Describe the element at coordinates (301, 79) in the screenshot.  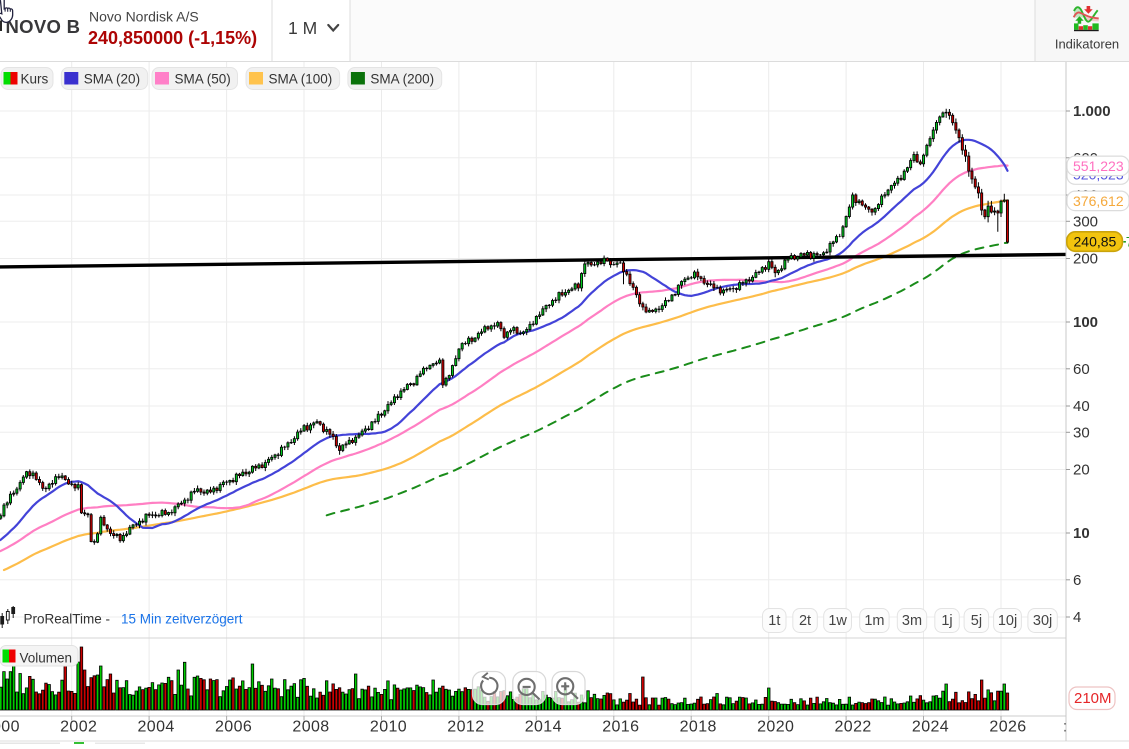
I see `svg-text: SMA (100)` at that location.